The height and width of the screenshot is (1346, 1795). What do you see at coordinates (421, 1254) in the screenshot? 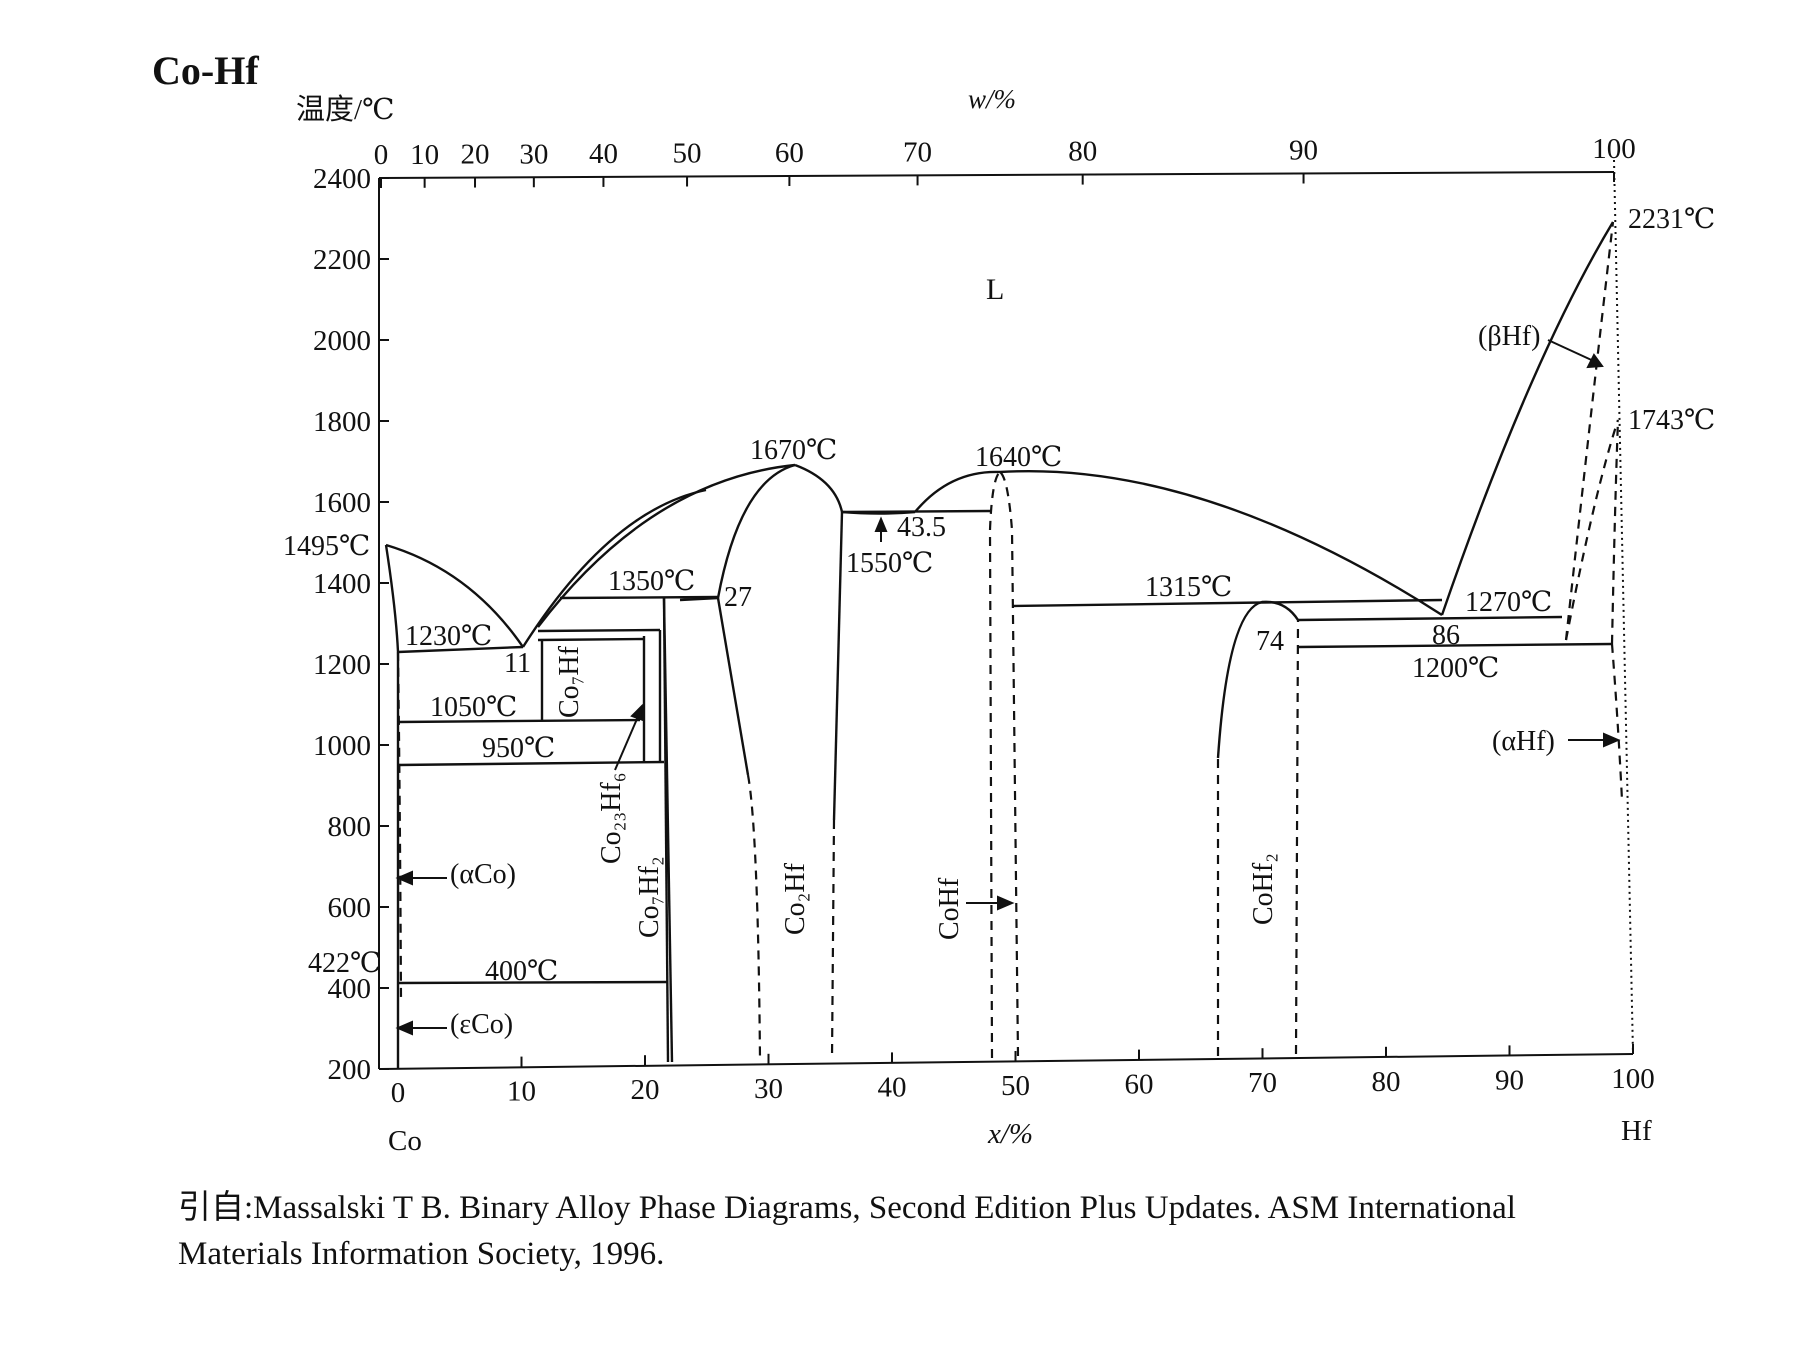
I see `caption-line-2: Materials Information Society, 1996.` at bounding box center [421, 1254].